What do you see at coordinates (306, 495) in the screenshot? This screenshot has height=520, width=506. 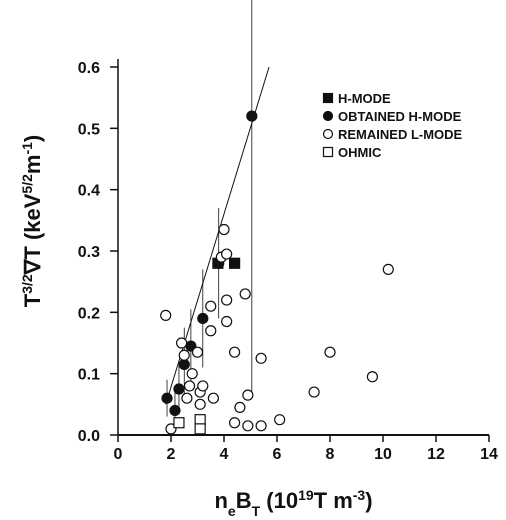 I see `label-part: 19` at bounding box center [306, 495].